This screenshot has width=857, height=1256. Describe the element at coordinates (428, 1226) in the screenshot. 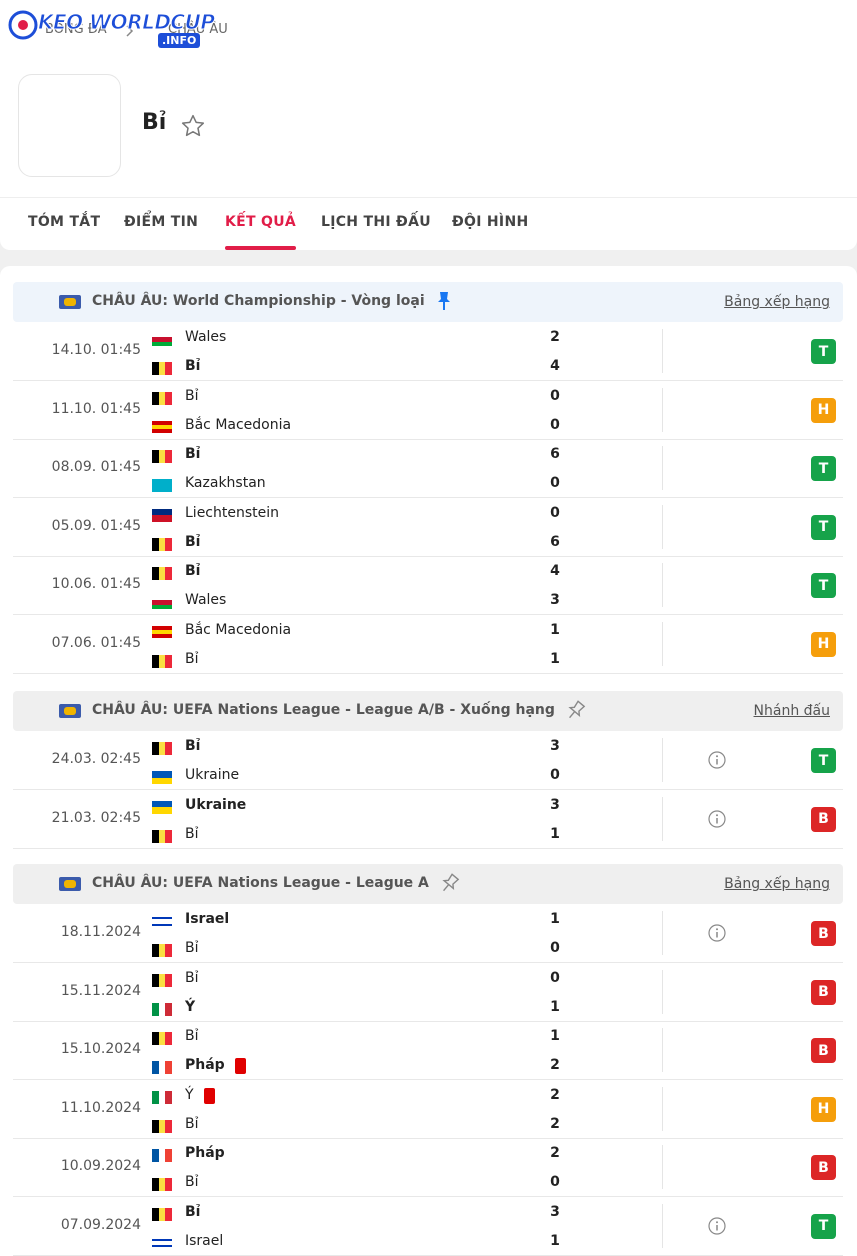

I see `match-row: 07.09.2024 Bỉ 3 Israel 1 T` at that location.